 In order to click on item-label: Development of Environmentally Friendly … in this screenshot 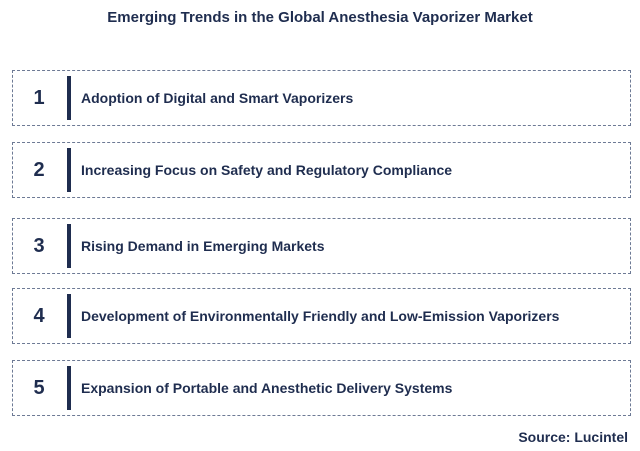, I will do `click(320, 316)`.